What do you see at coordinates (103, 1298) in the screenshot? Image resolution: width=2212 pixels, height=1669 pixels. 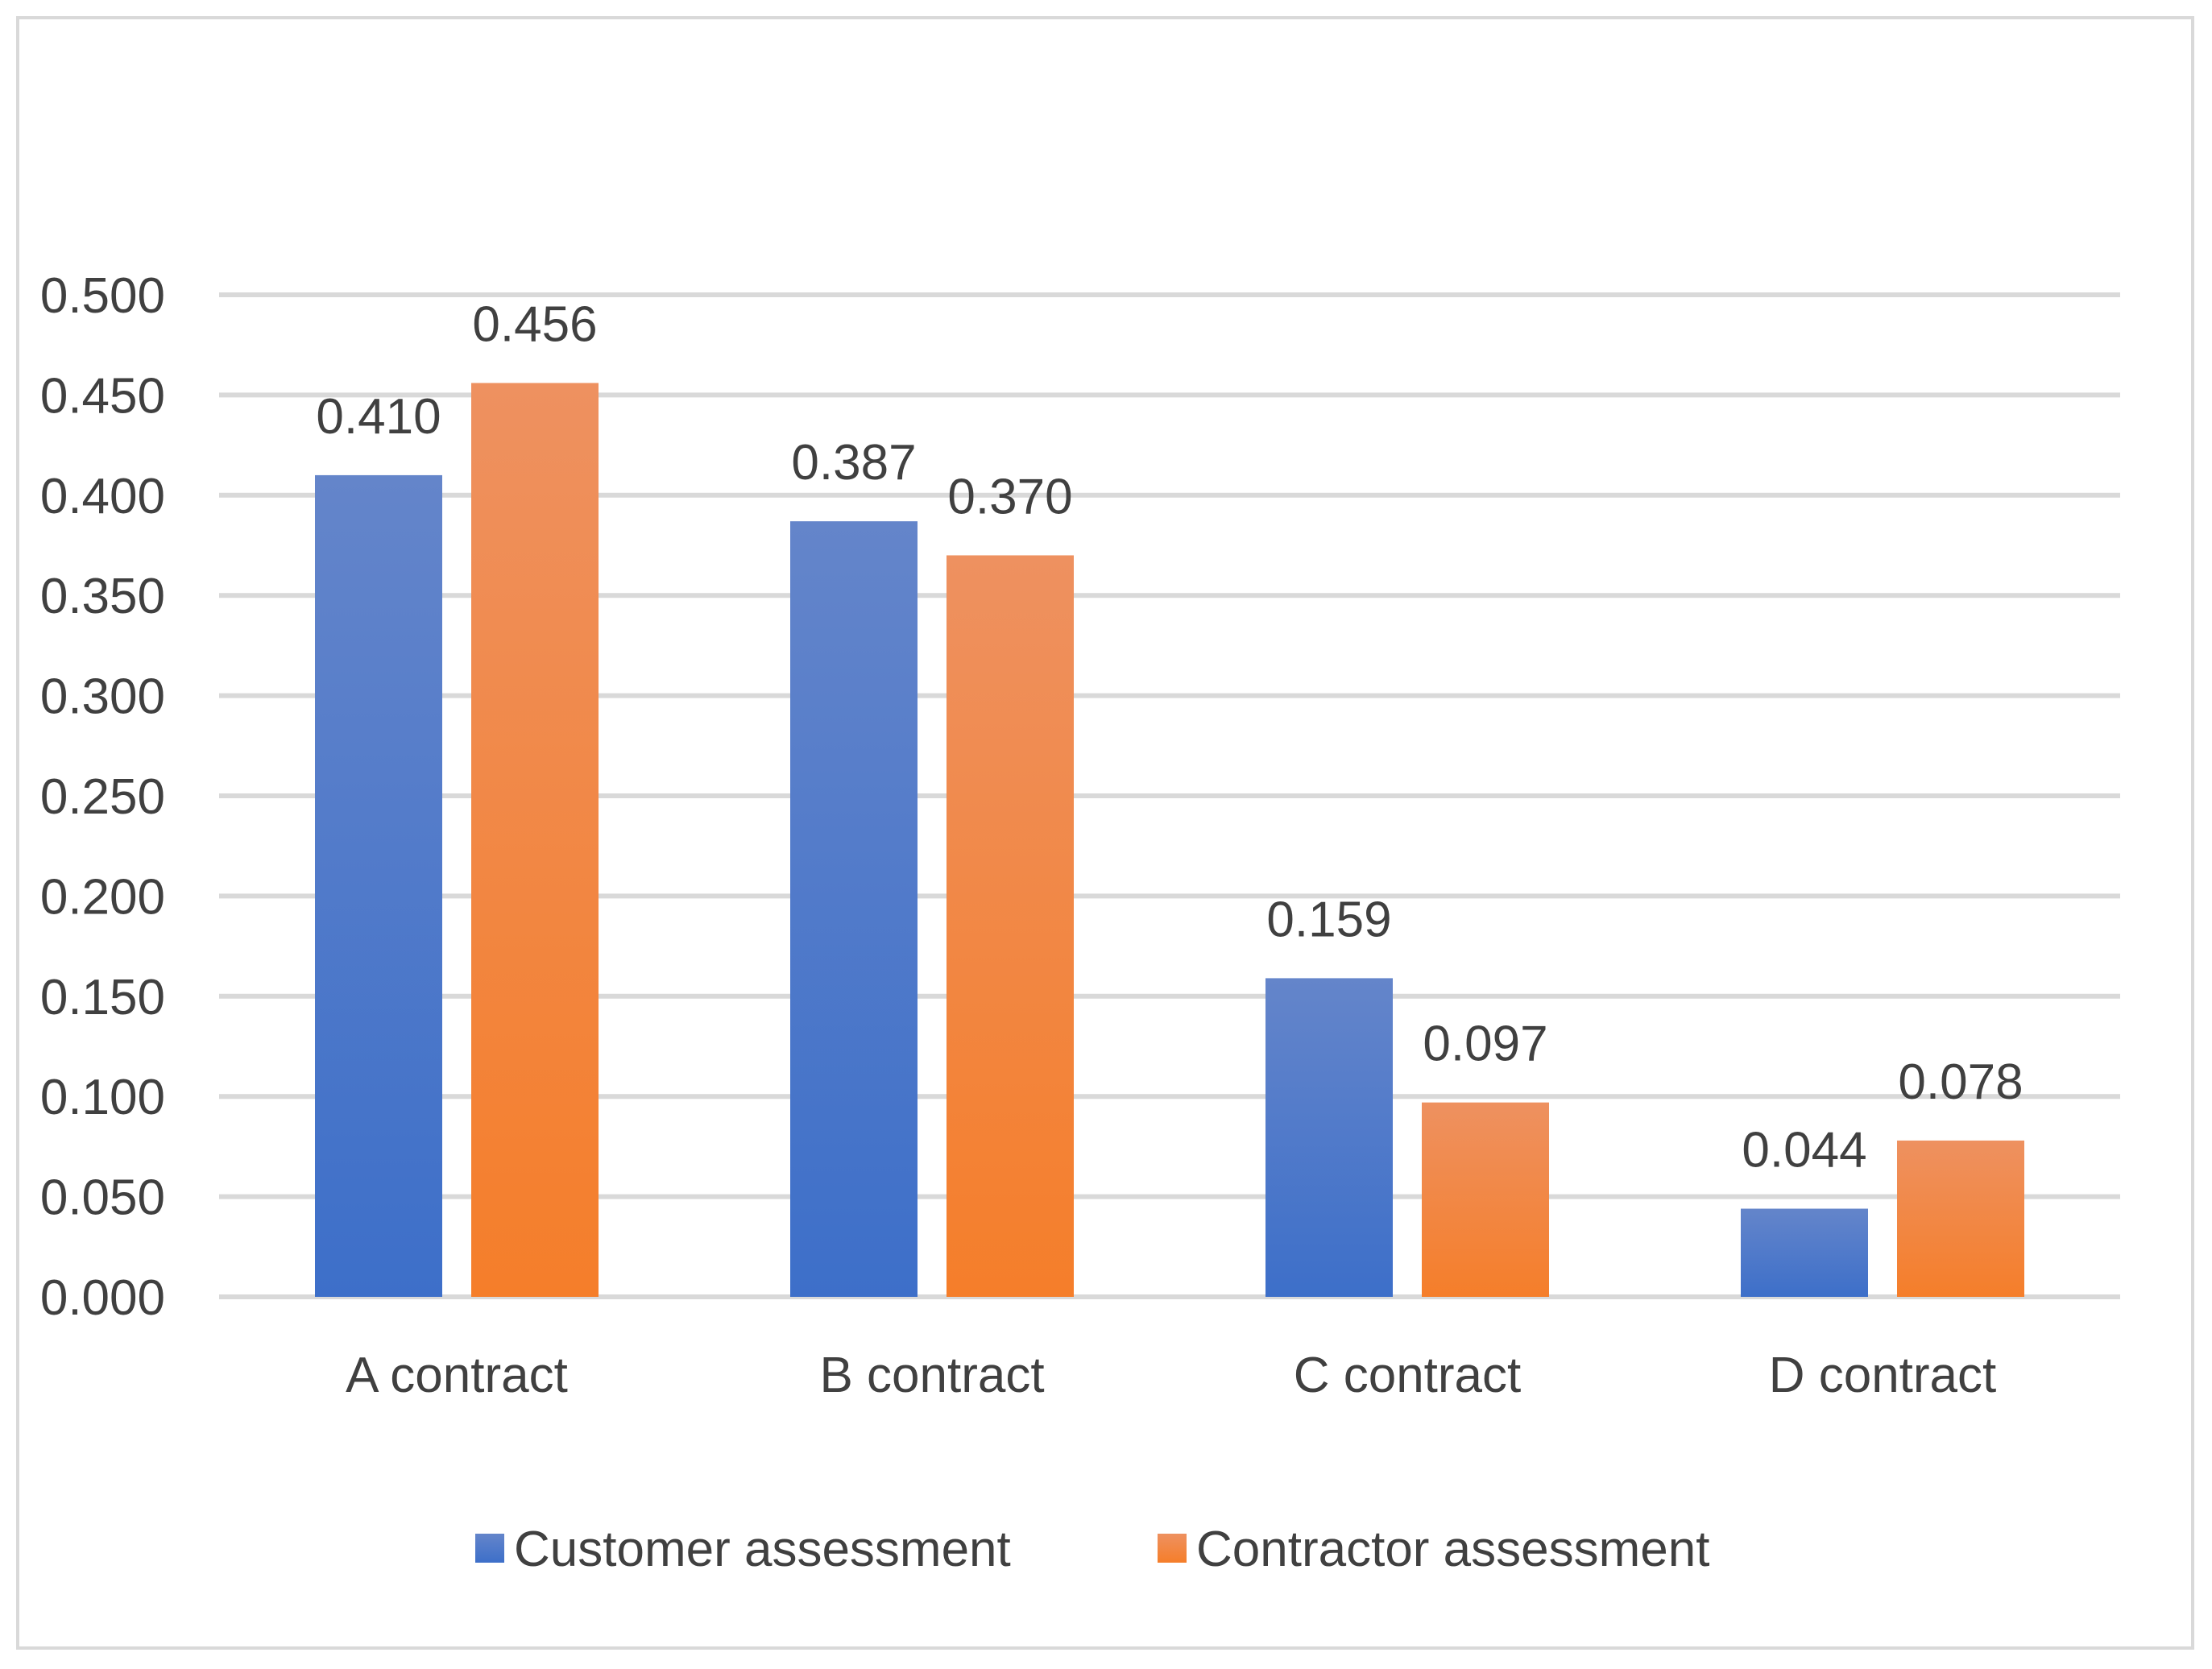 I see `y-tick-label: 0.000` at bounding box center [103, 1298].